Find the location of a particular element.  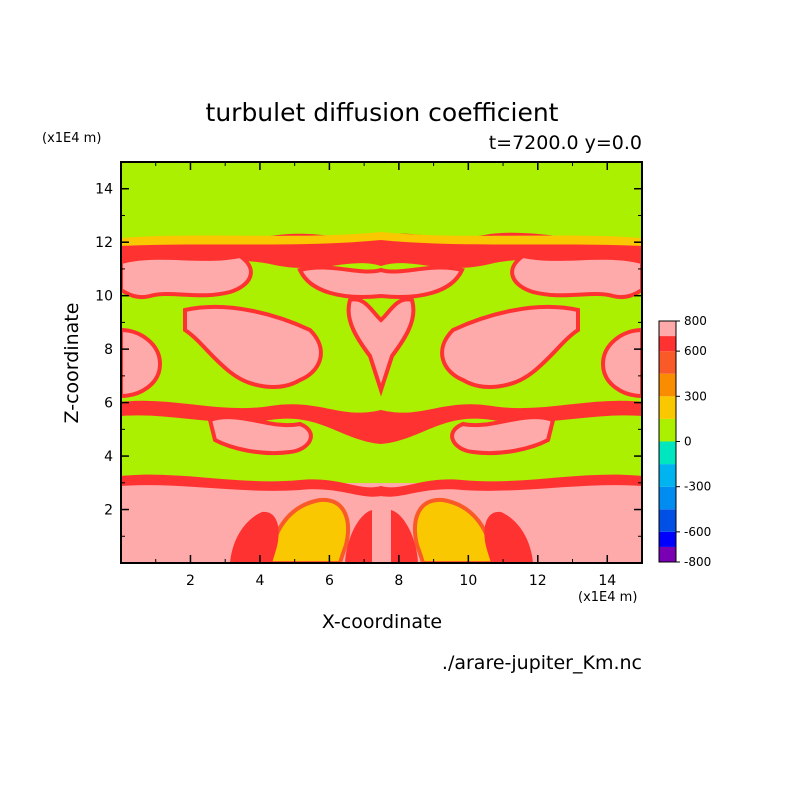

colorbar-tick-label: 0 is located at coordinates (688, 442).